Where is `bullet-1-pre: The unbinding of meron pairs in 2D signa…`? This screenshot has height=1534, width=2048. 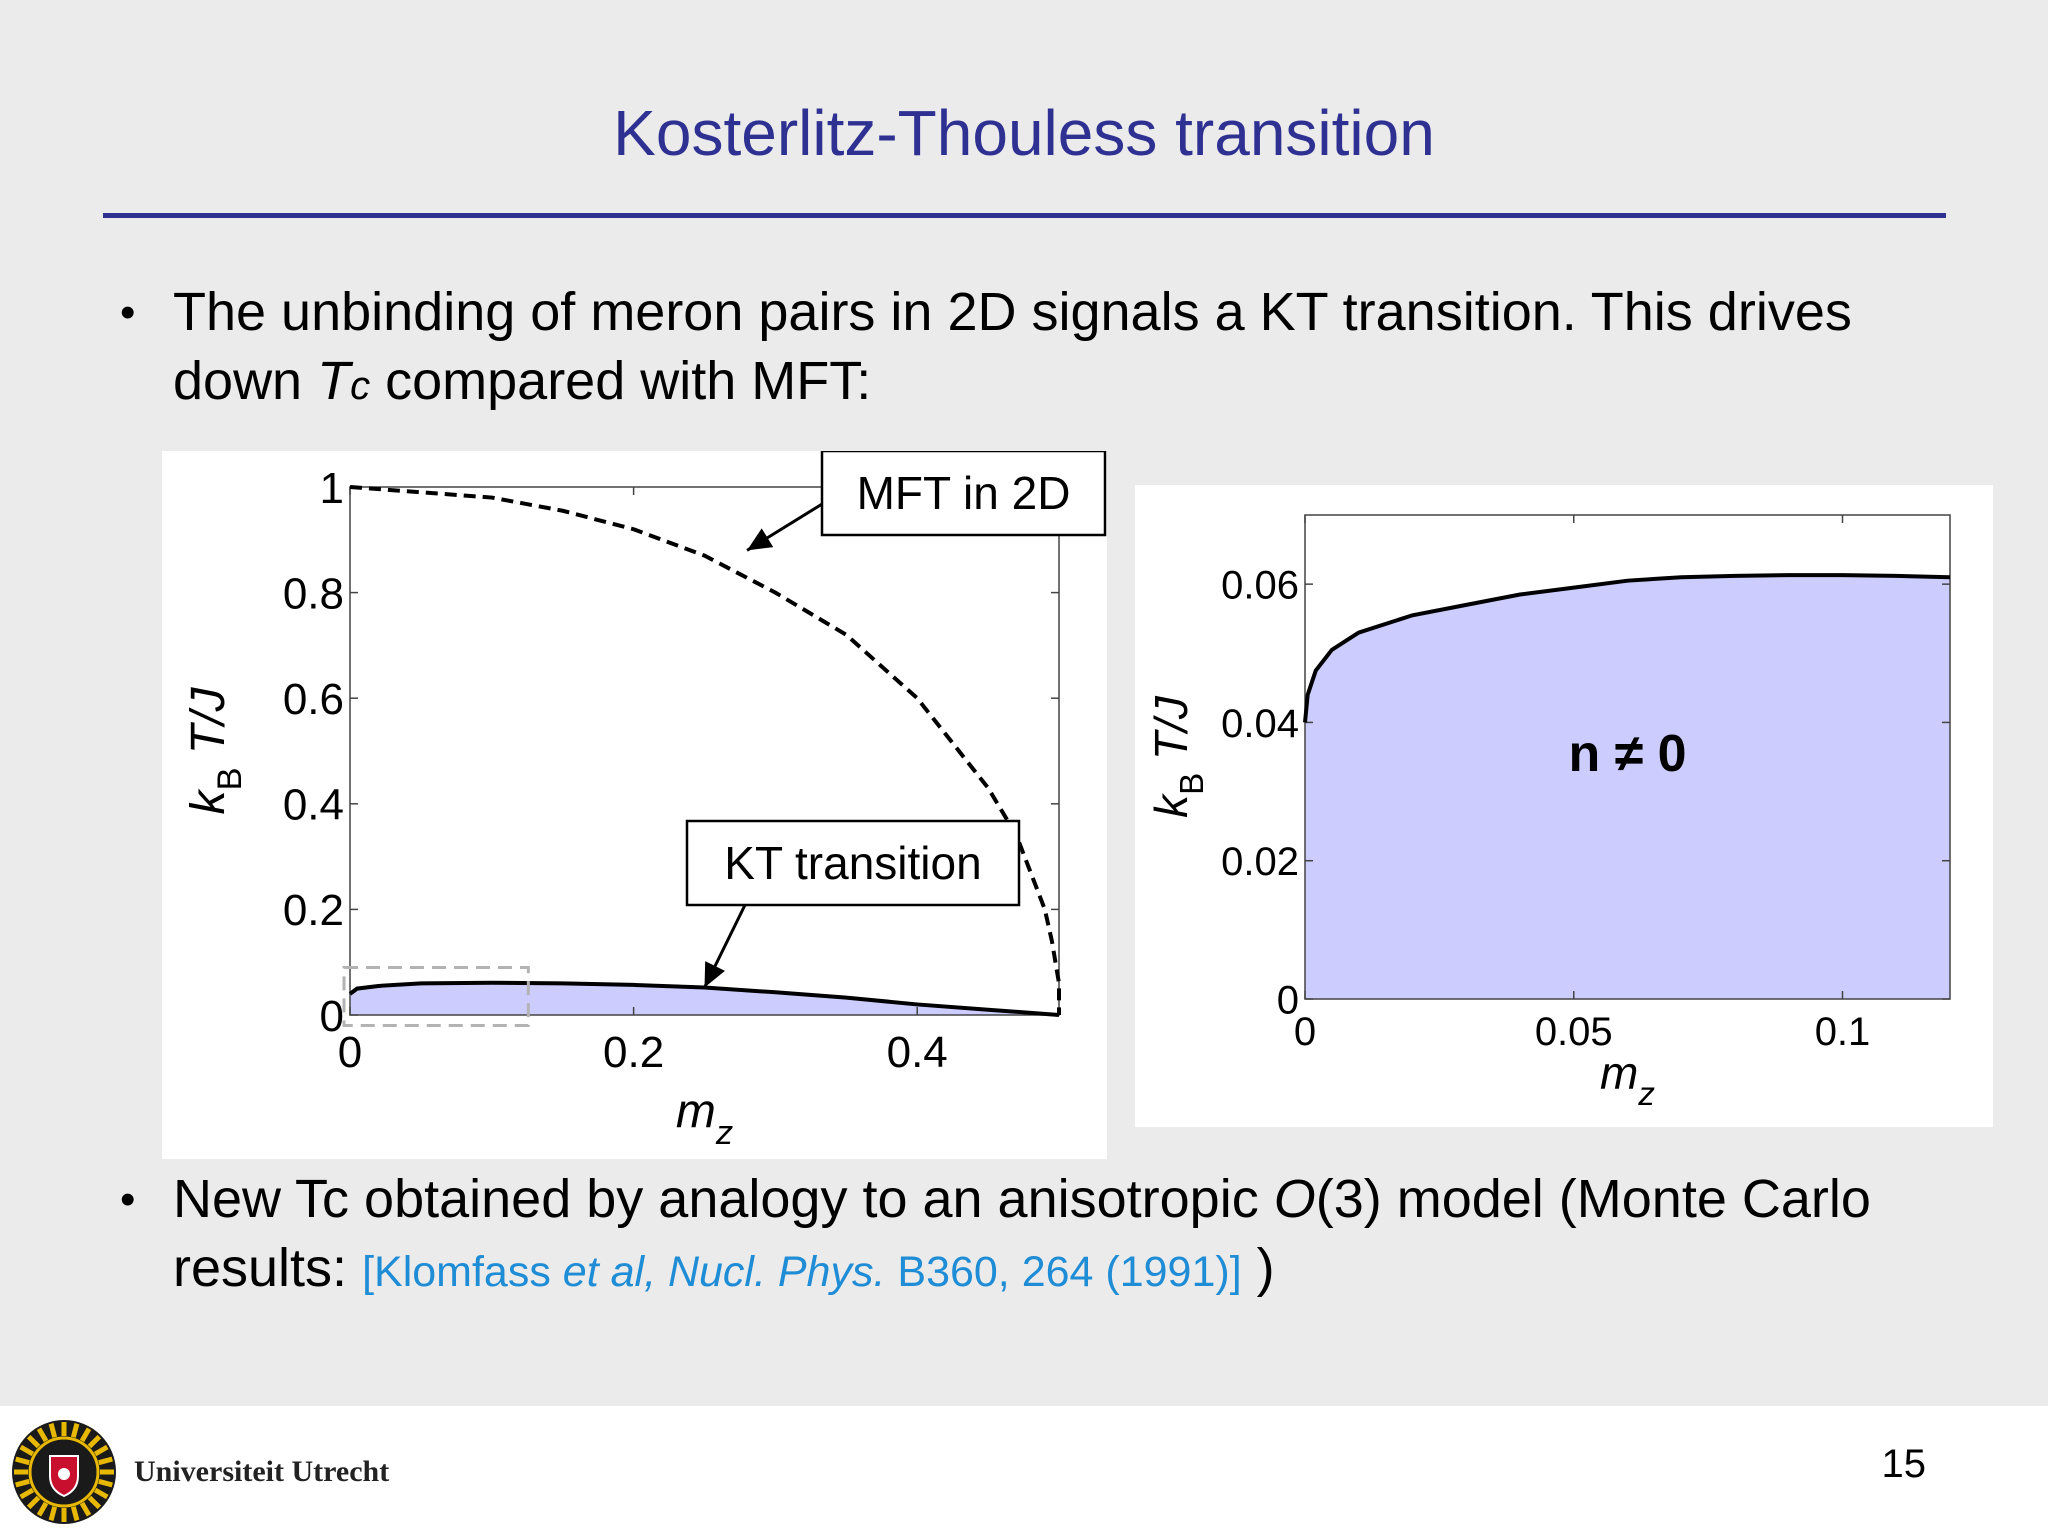 bullet-1-pre: The unbinding of meron pairs in 2D signa… is located at coordinates (1012, 346).